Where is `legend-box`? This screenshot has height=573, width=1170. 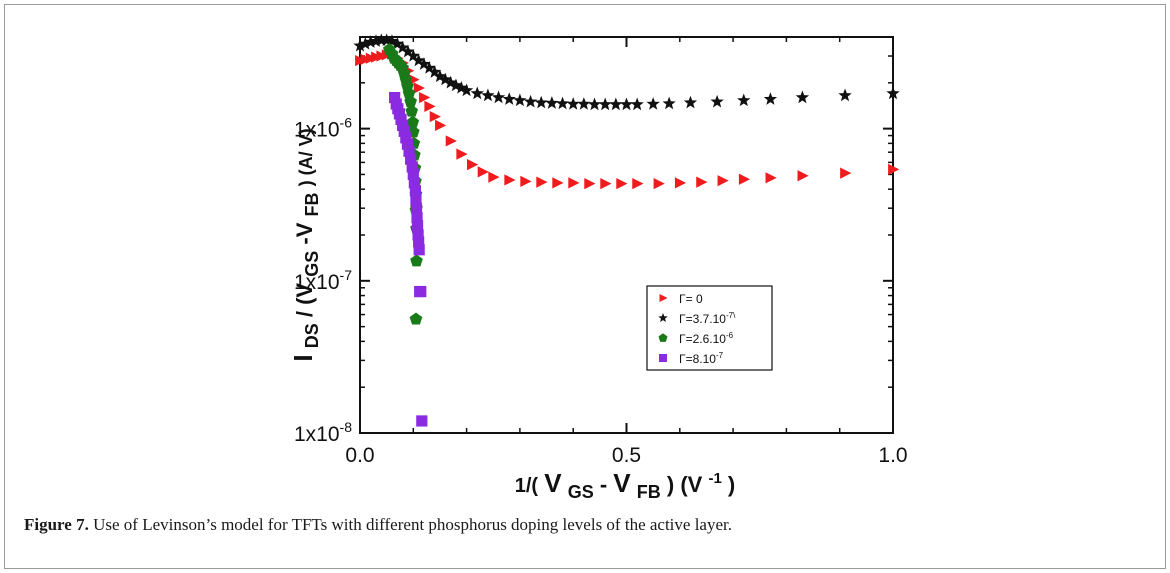 legend-box is located at coordinates (709, 328).